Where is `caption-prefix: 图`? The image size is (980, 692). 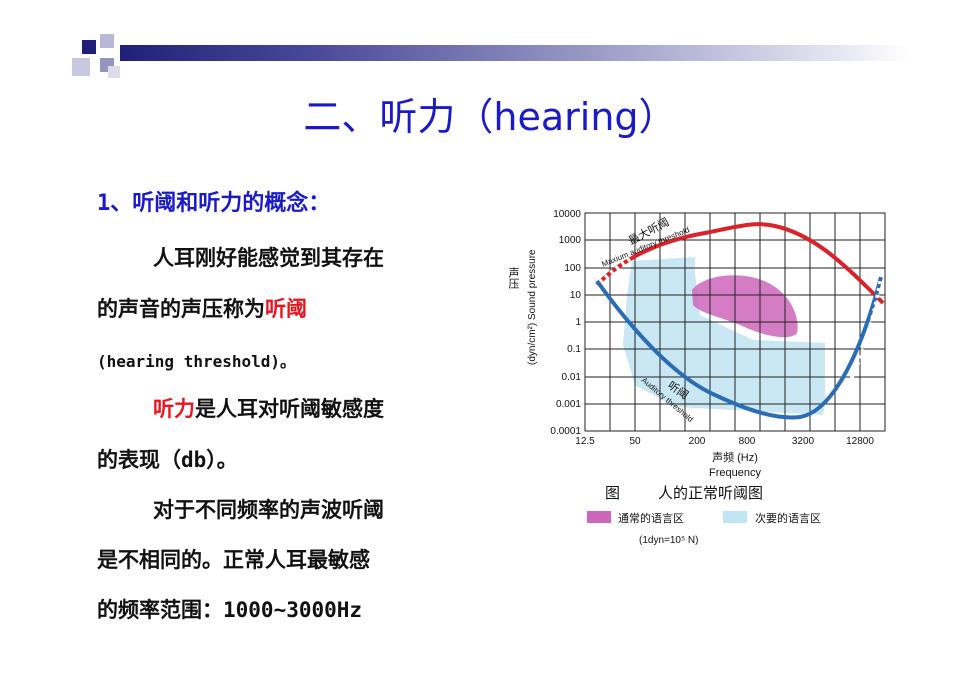
caption-prefix: 图 is located at coordinates (612, 493).